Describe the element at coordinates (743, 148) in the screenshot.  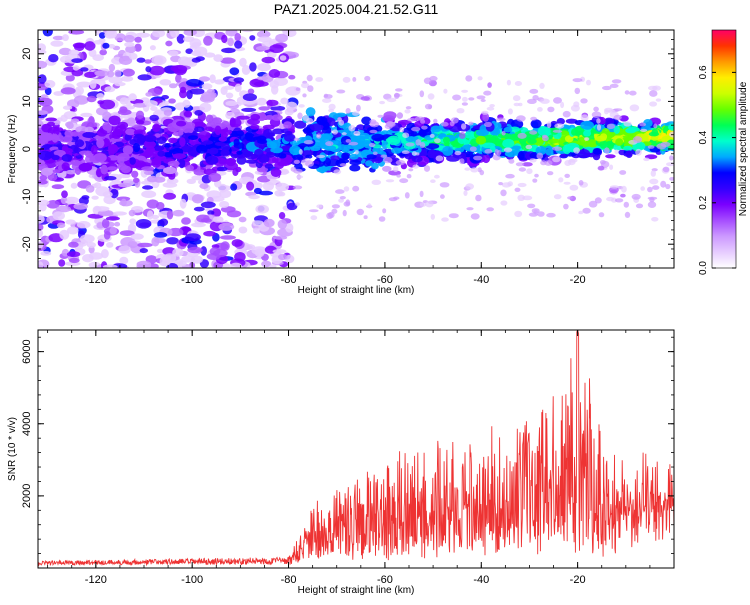
I see `colorbar-label: Normalized spectral amplitude` at that location.